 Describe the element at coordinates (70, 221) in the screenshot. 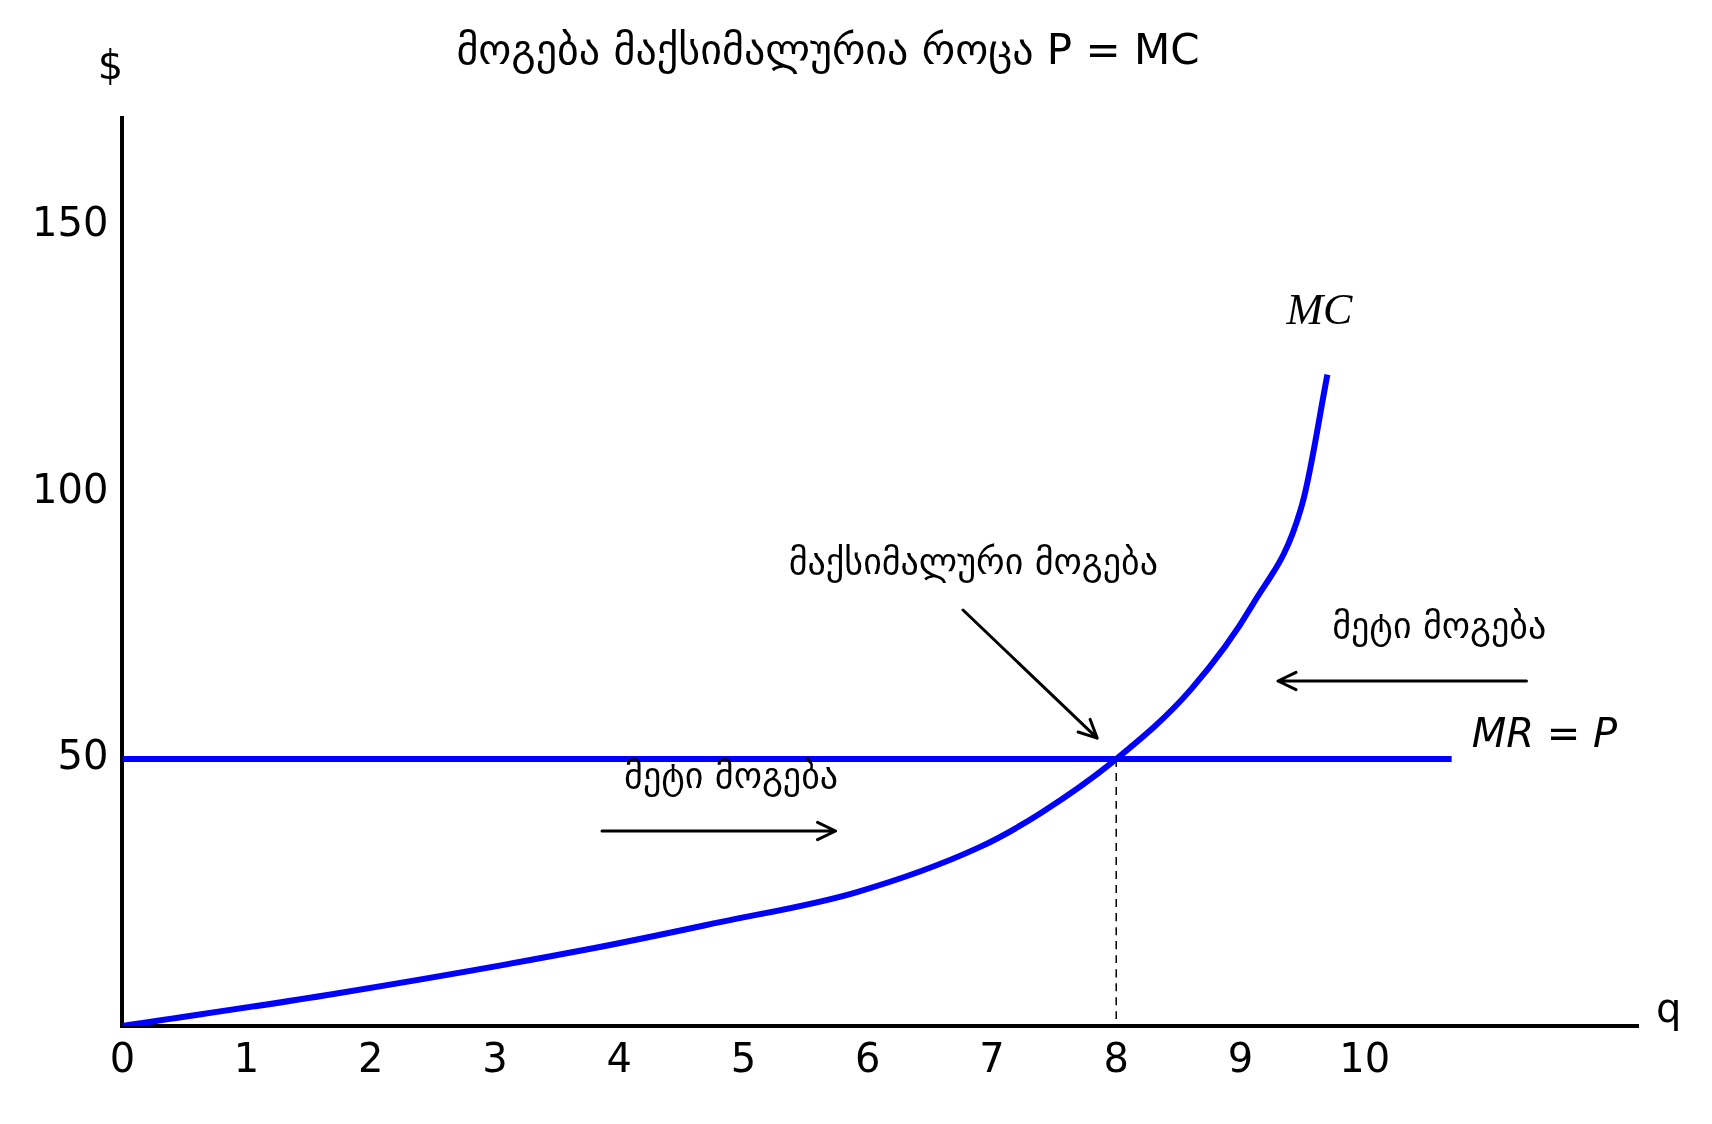

I see `y-tick-label: 150` at that location.